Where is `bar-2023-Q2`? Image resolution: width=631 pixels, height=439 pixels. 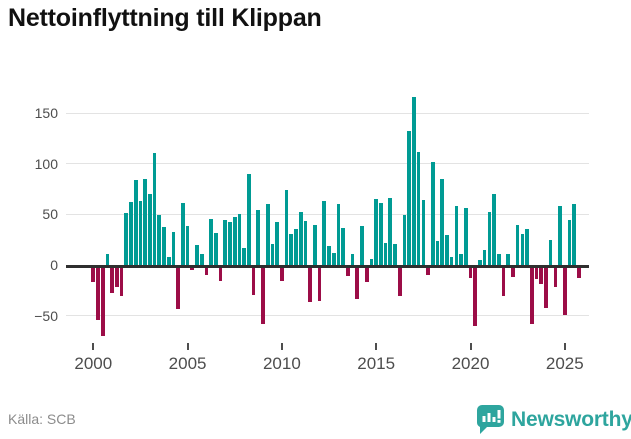 bar-2023-Q2 is located at coordinates (531, 296).